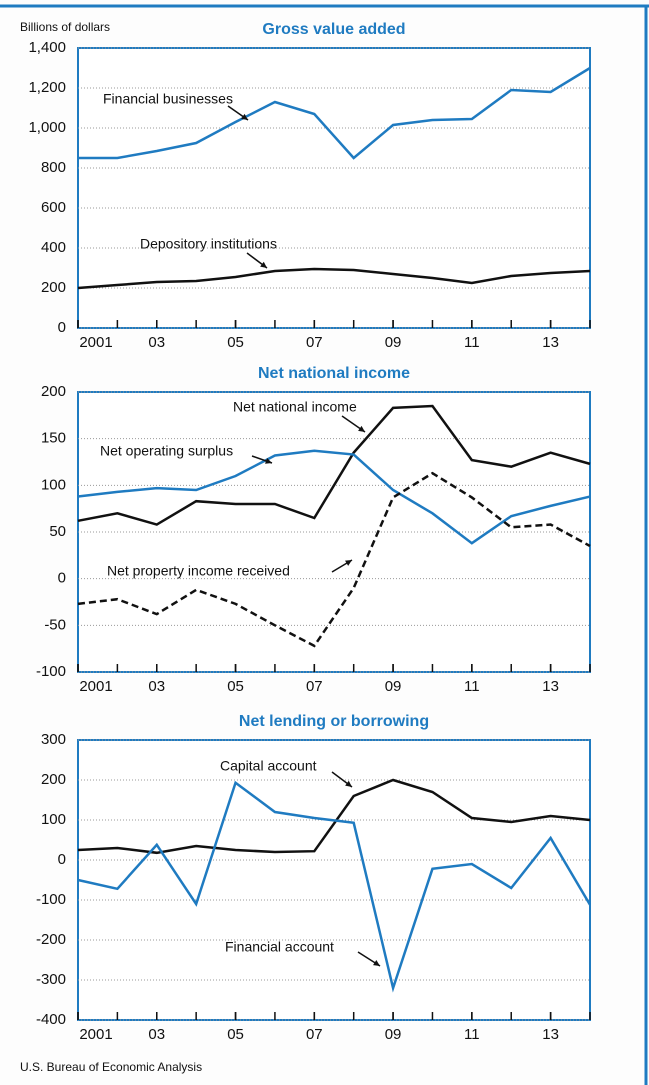 The width and height of the screenshot is (649, 1085). What do you see at coordinates (53, 438) in the screenshot?
I see `y-tick-label: 150` at bounding box center [53, 438].